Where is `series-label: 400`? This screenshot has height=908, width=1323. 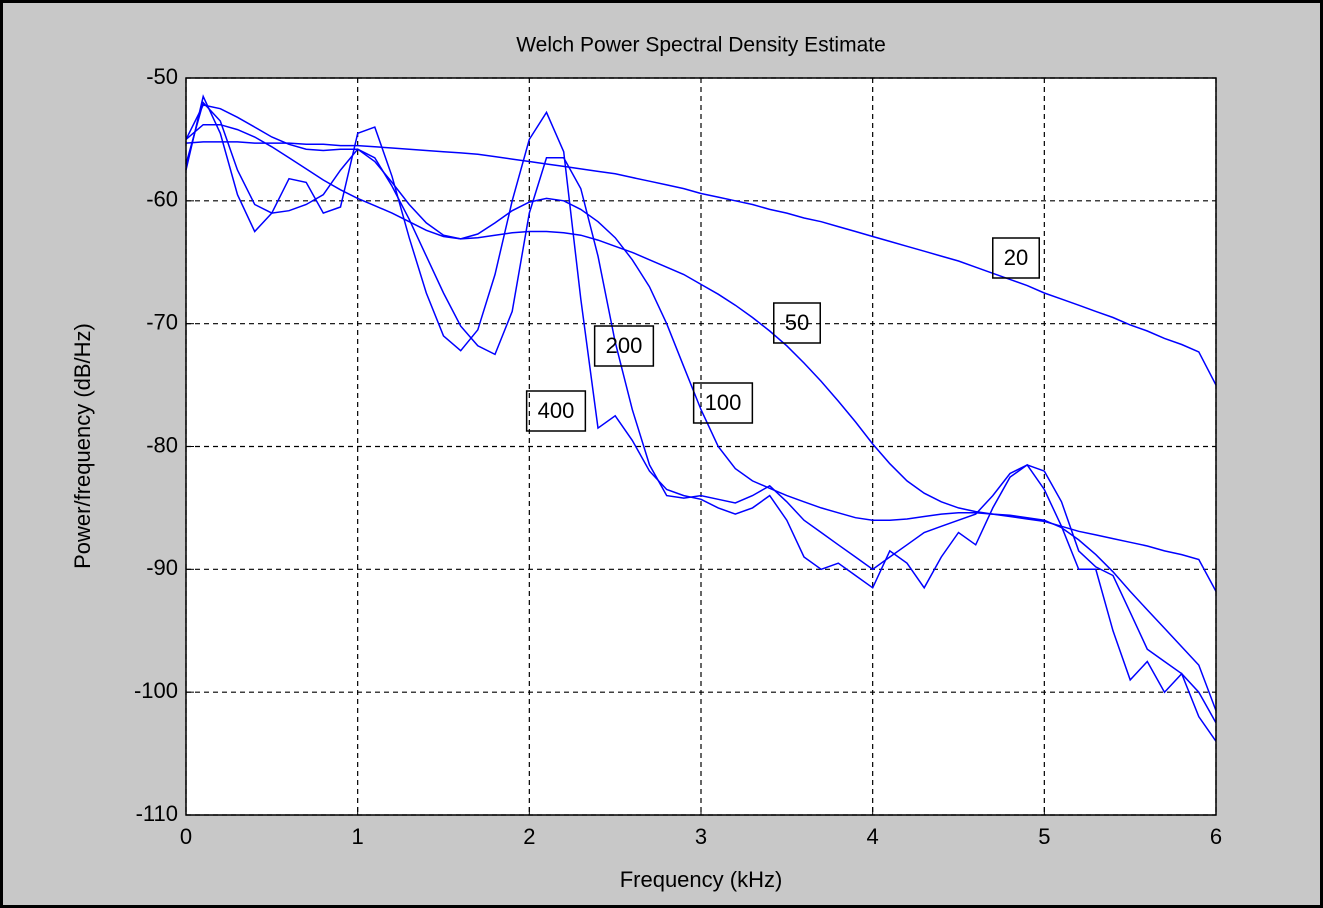 series-label: 400 is located at coordinates (556, 411).